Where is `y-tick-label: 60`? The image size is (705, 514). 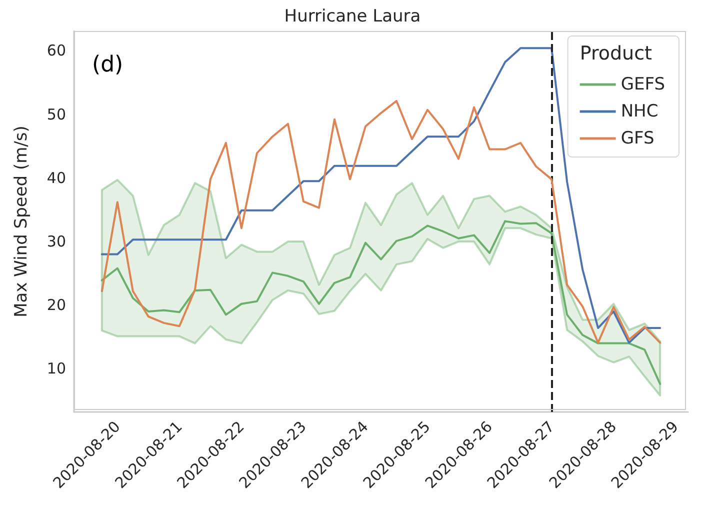 y-tick-label: 60 is located at coordinates (56, 51).